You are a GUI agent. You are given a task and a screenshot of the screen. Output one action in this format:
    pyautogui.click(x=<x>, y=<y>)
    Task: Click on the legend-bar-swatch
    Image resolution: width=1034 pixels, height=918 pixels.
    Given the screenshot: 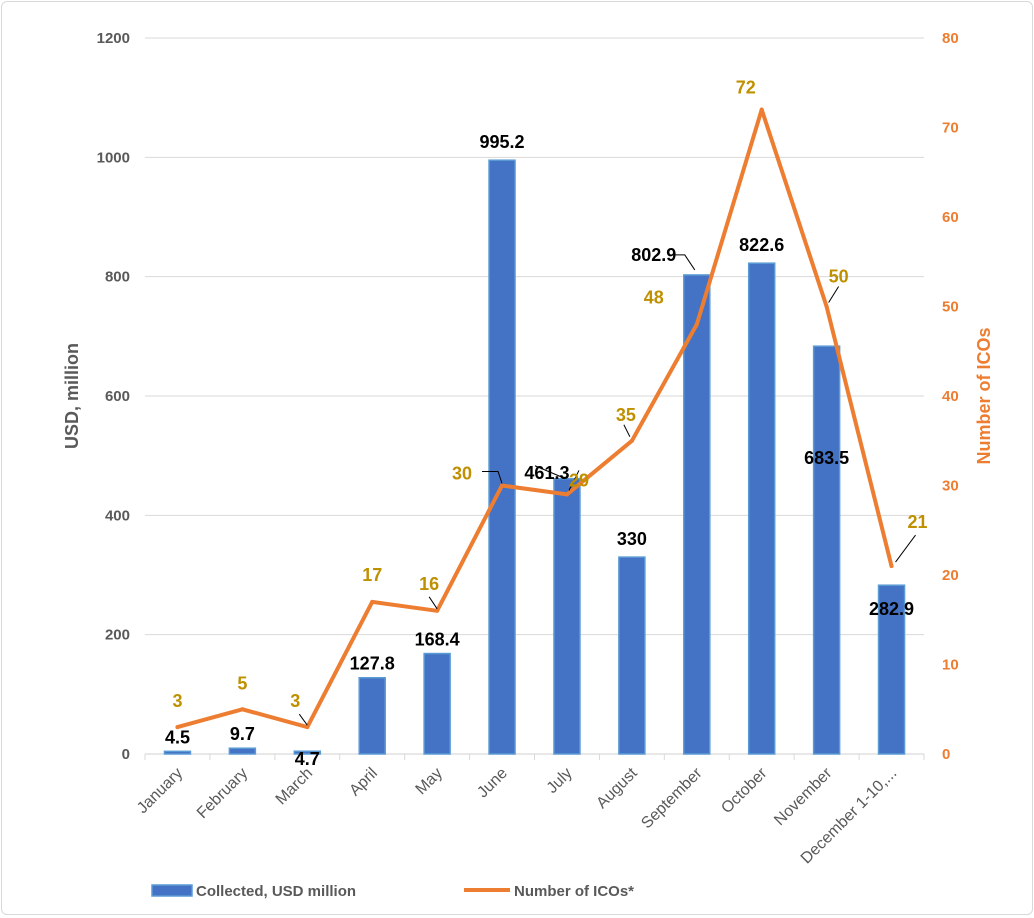 What is the action you would take?
    pyautogui.click(x=172, y=890)
    